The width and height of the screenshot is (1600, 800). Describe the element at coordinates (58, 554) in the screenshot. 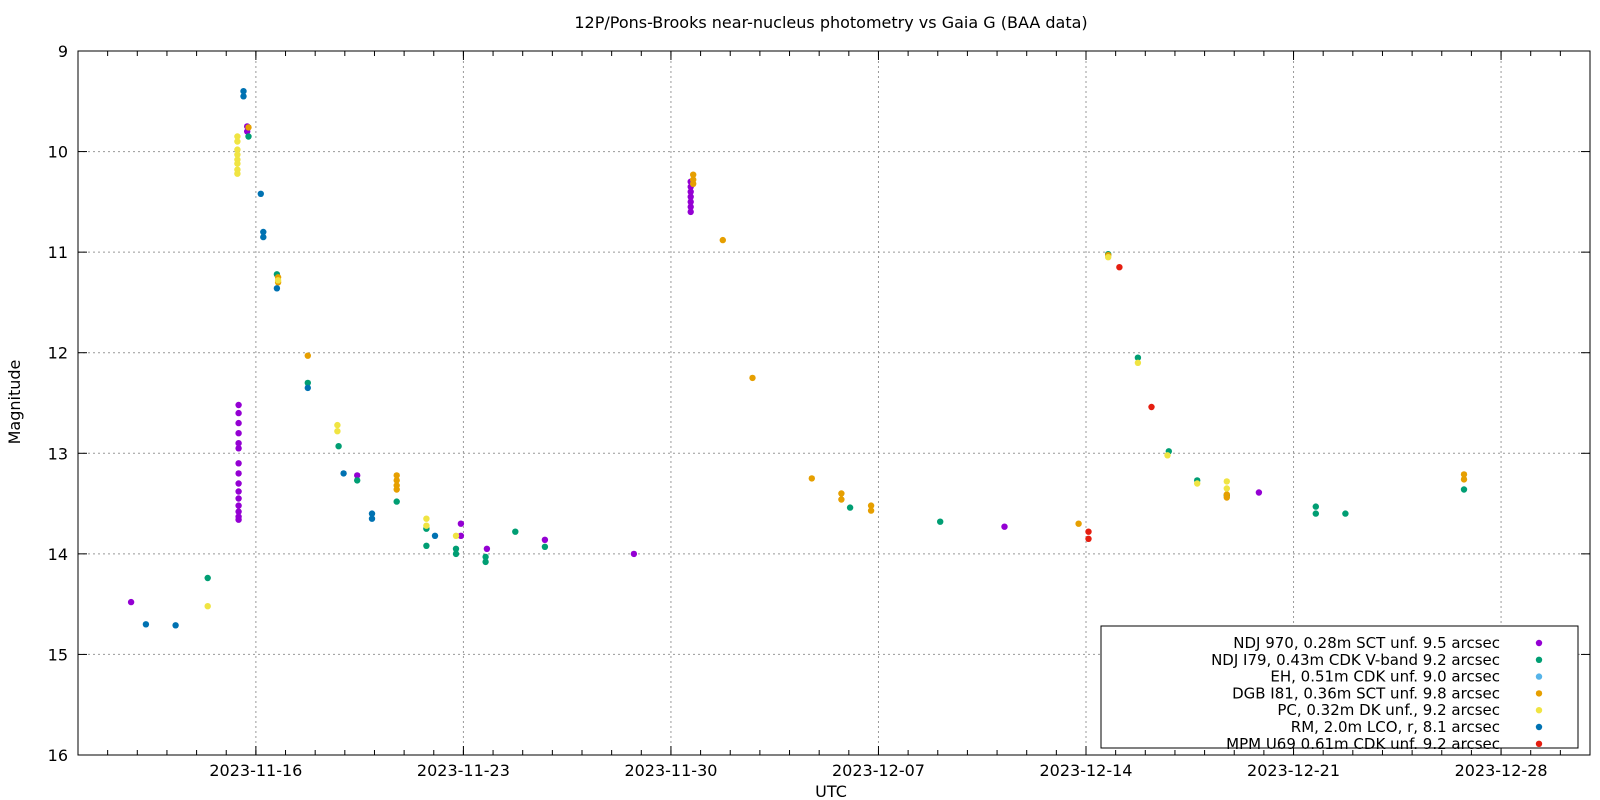

I see `y-tick-label: 14` at that location.